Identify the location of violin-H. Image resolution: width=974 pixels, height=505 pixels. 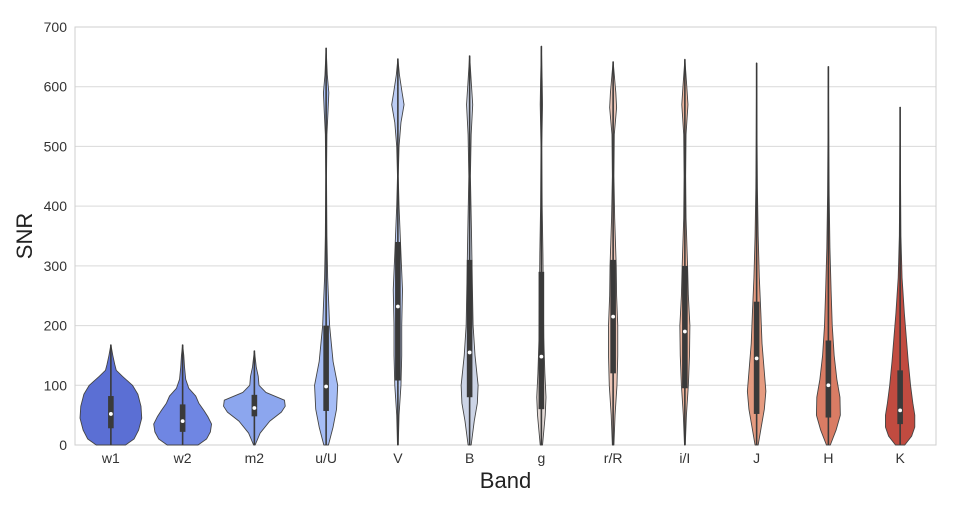
(828, 255).